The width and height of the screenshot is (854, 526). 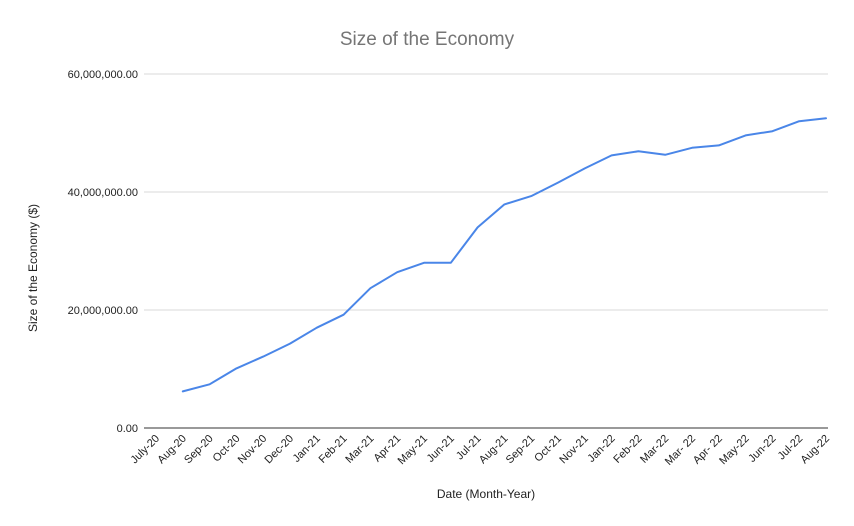 I want to click on x-tick-label: Mar-21, so click(x=359, y=449).